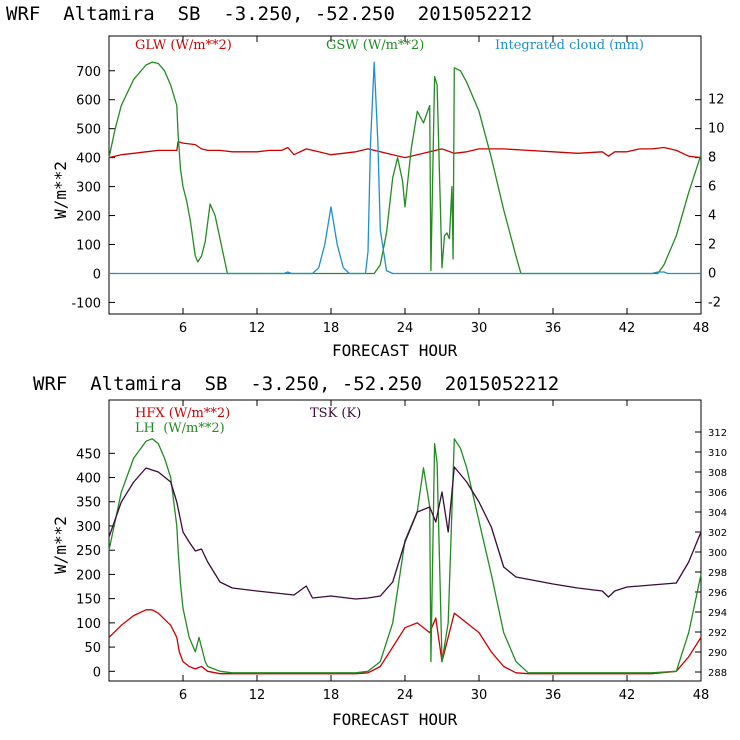 The height and width of the screenshot is (740, 740). Describe the element at coordinates (183, 695) in the screenshot. I see `bottom-x-tick-label: 6` at that location.